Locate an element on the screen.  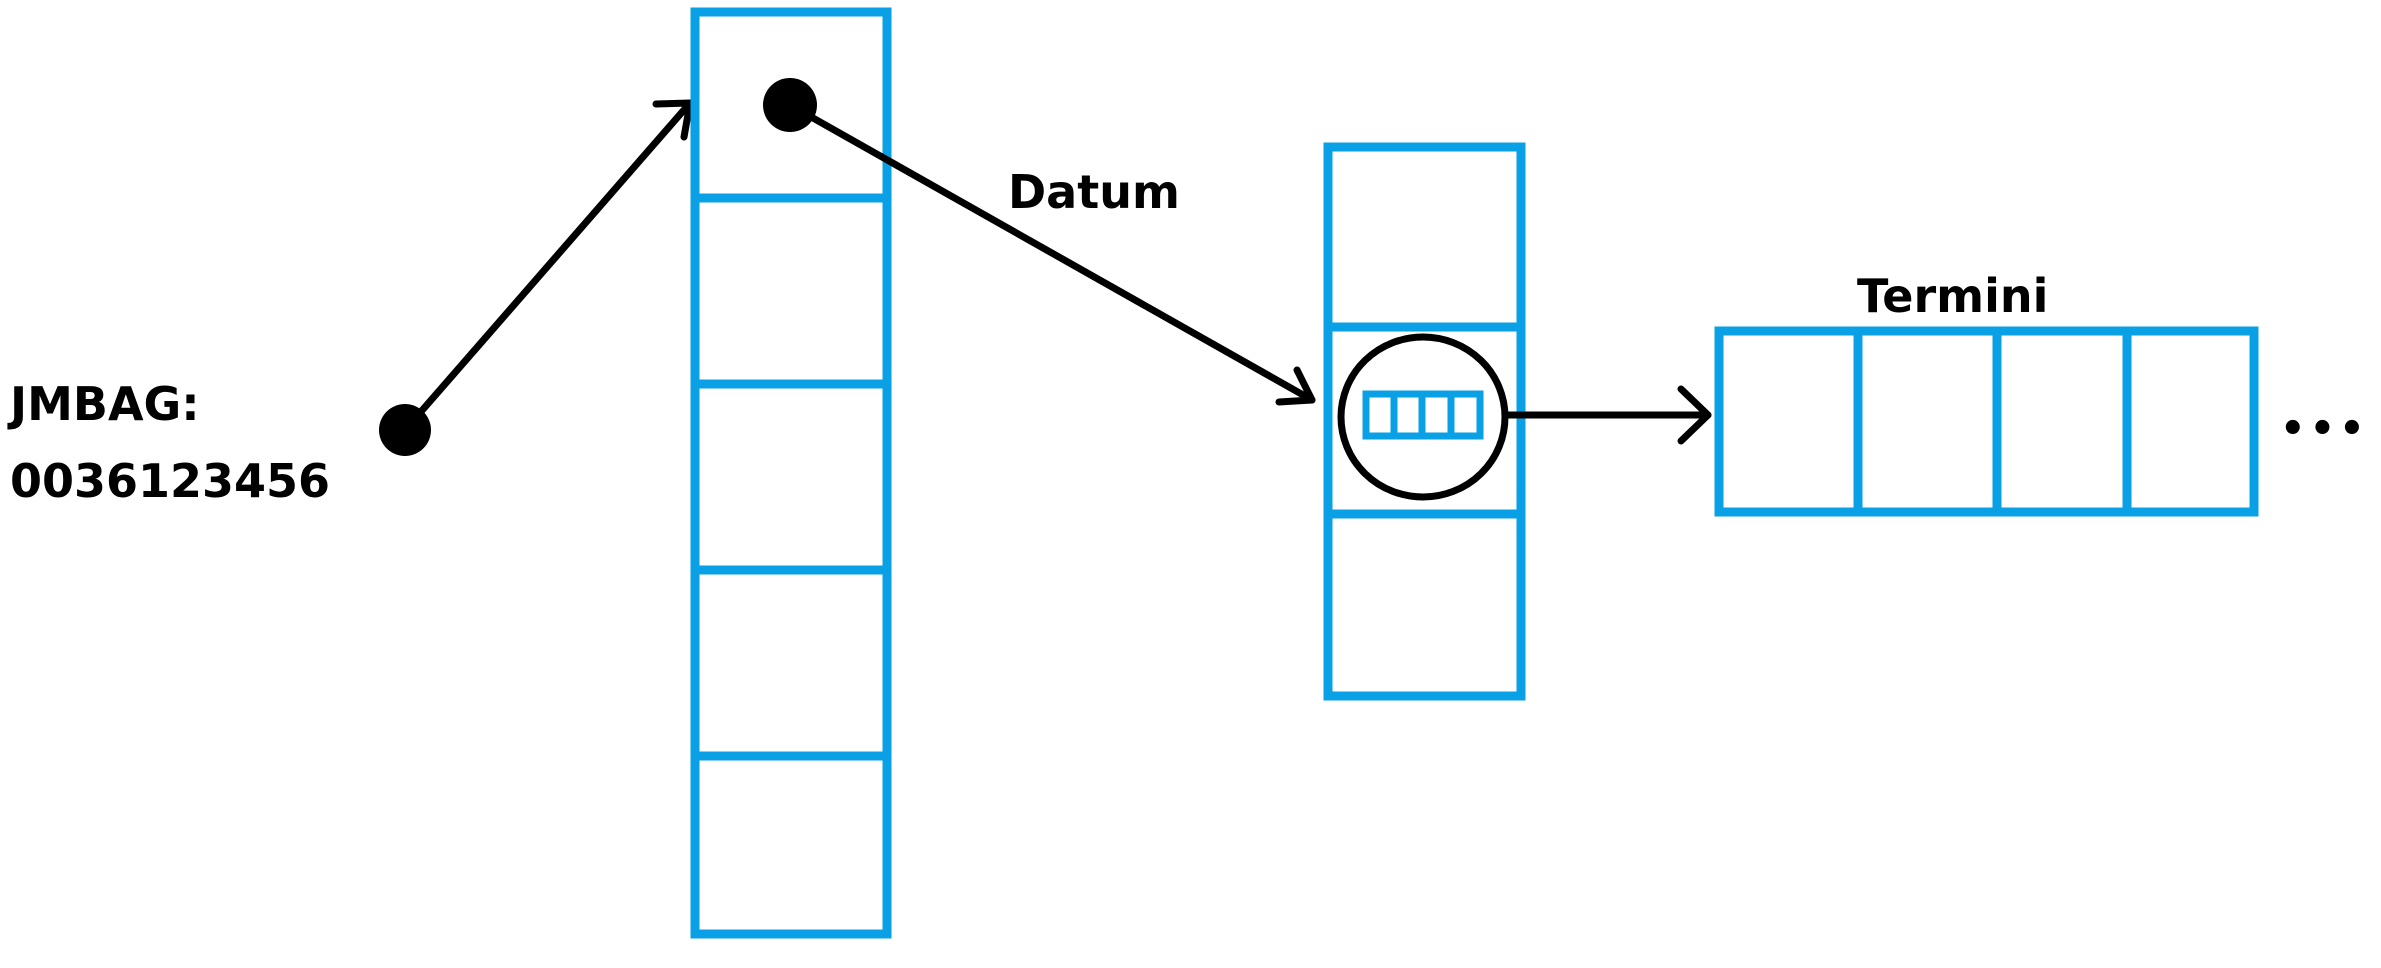
termini-array is located at coordinates (1986, 421).